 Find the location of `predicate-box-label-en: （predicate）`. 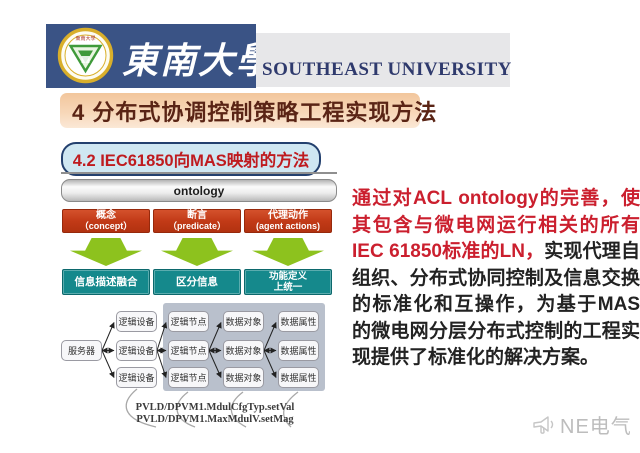

predicate-box-label-en: （predicate） is located at coordinates (197, 226).